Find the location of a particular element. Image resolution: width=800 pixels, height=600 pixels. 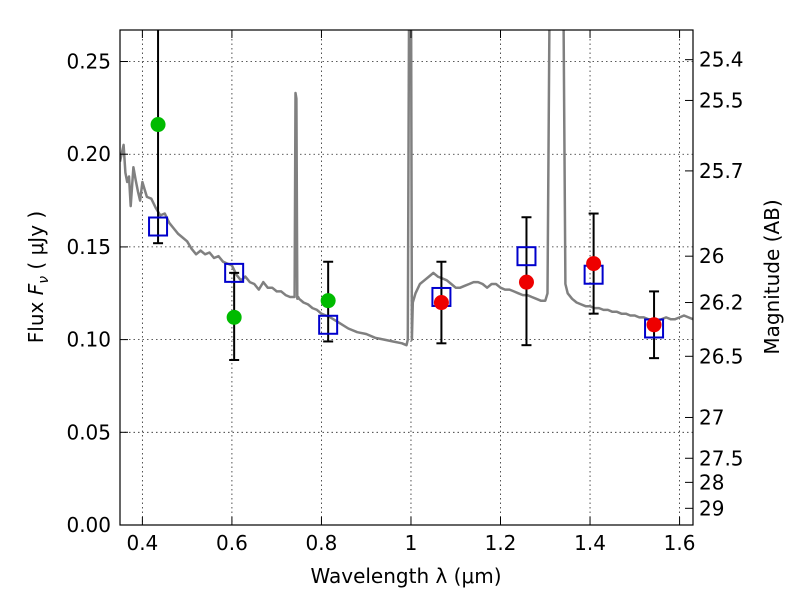

y2-axis-title: Magnitude (AB) is located at coordinates (772, 276).